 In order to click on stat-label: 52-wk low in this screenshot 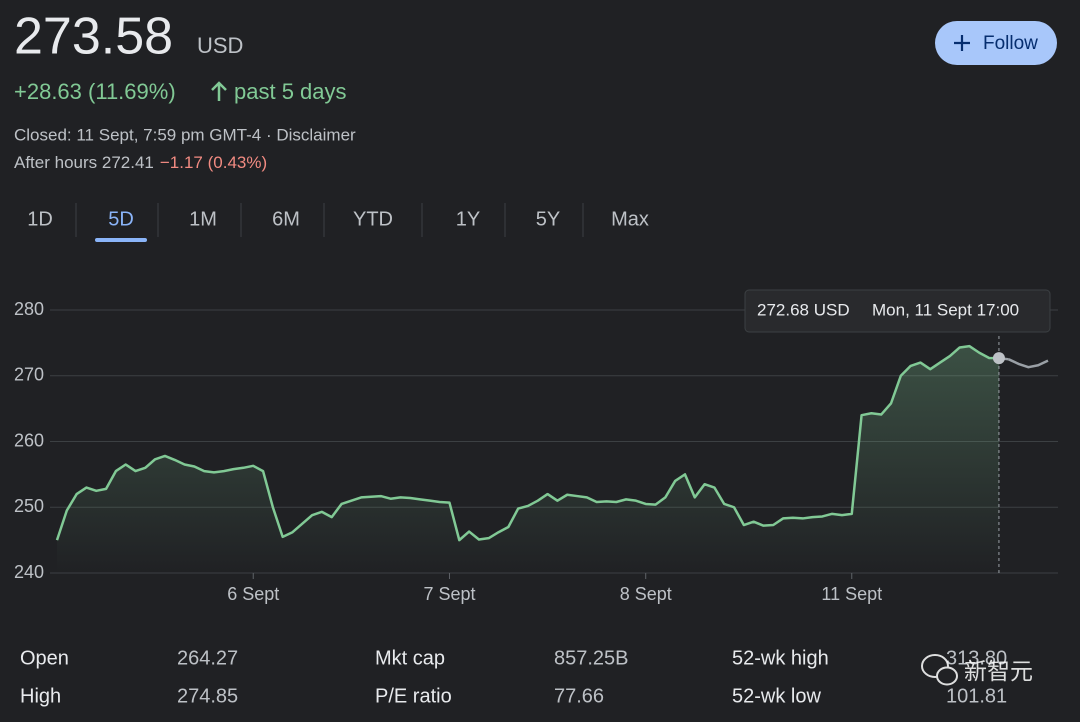, I will do `click(776, 696)`.